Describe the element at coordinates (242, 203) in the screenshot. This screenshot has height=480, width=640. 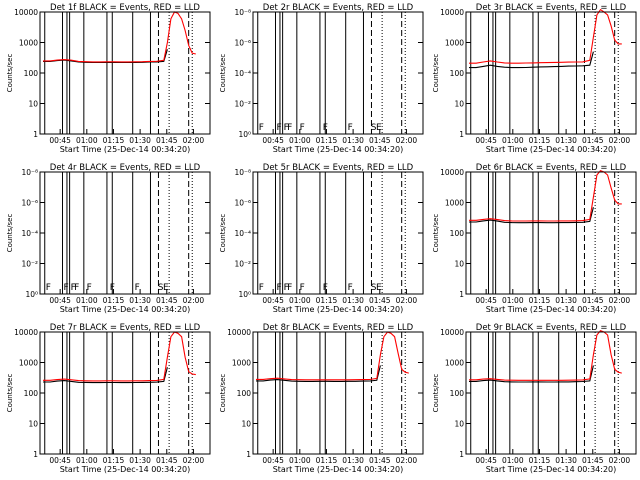
I see `y-tick-label: 10⁻⁶` at that location.